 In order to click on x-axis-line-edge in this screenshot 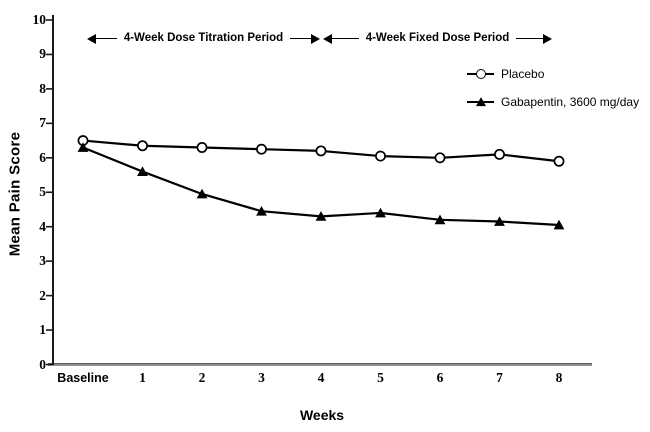, I will do `click(320, 364)`.